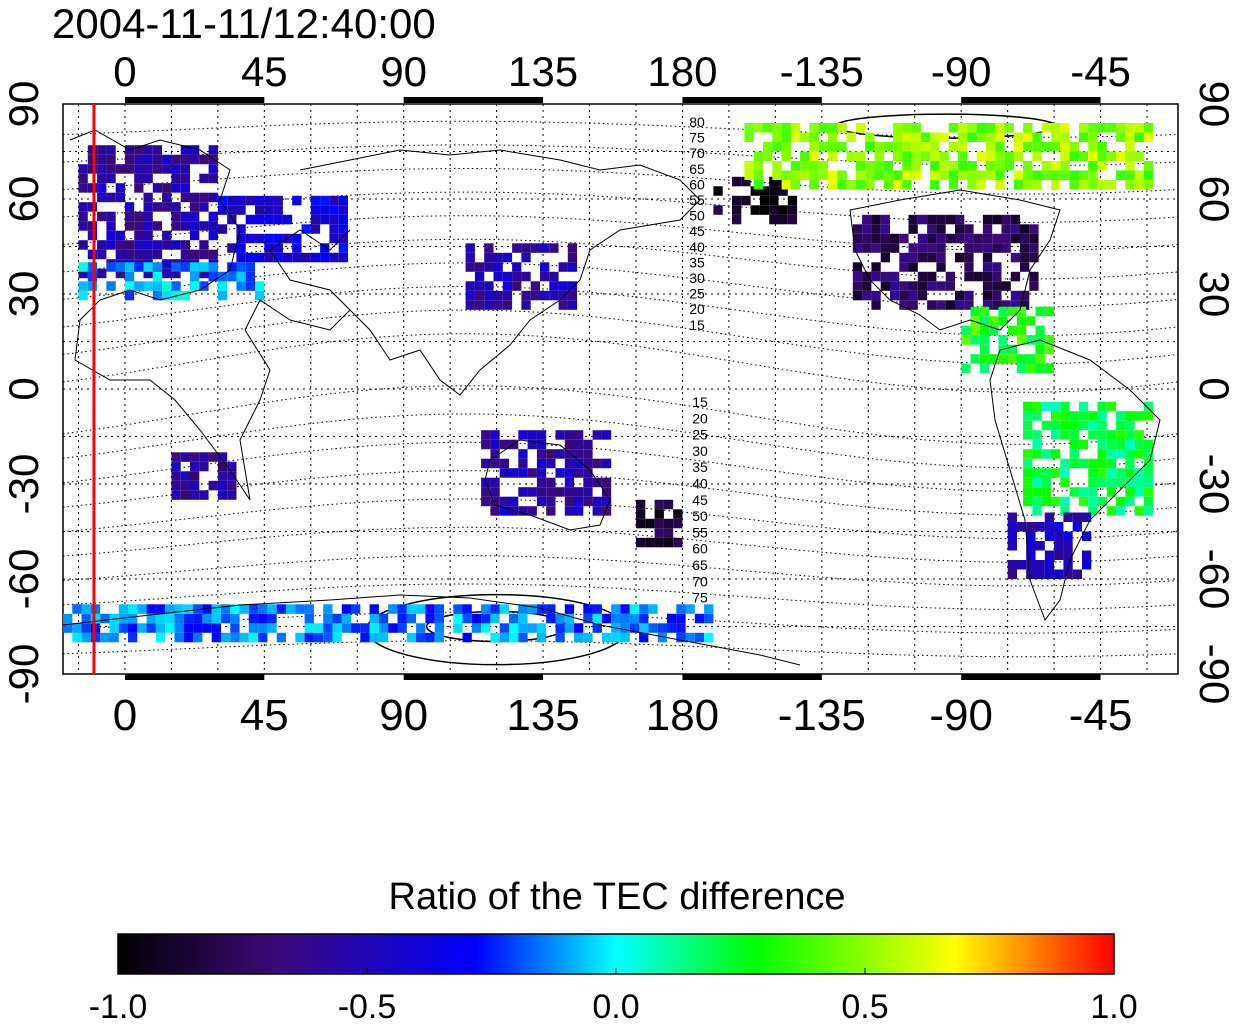 The width and height of the screenshot is (1240, 1024). What do you see at coordinates (1214, 393) in the screenshot?
I see `right-lat-labels: 90 60 30 0 -30 -60 -90` at bounding box center [1214, 393].